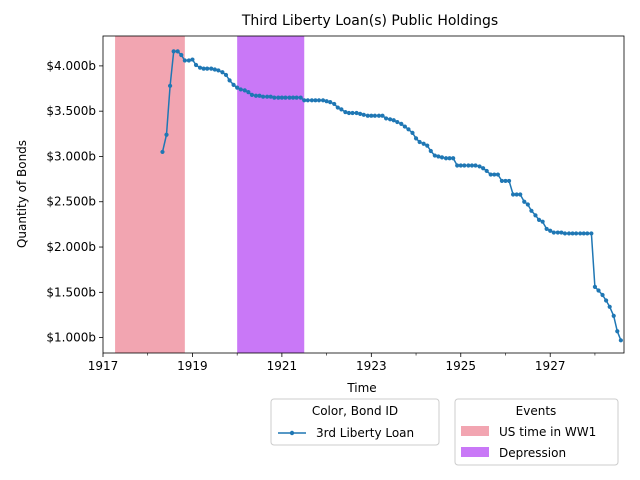 This screenshot has width=640, height=480. Describe the element at coordinates (192, 366) in the screenshot. I see `x-tick-label-1: 1919` at that location.